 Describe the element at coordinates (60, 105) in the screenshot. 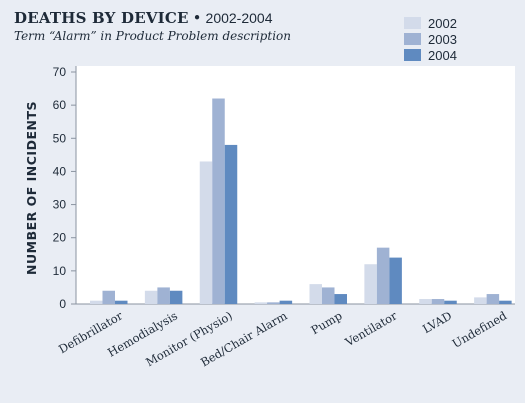

I see `y-tick-label: 60` at that location.